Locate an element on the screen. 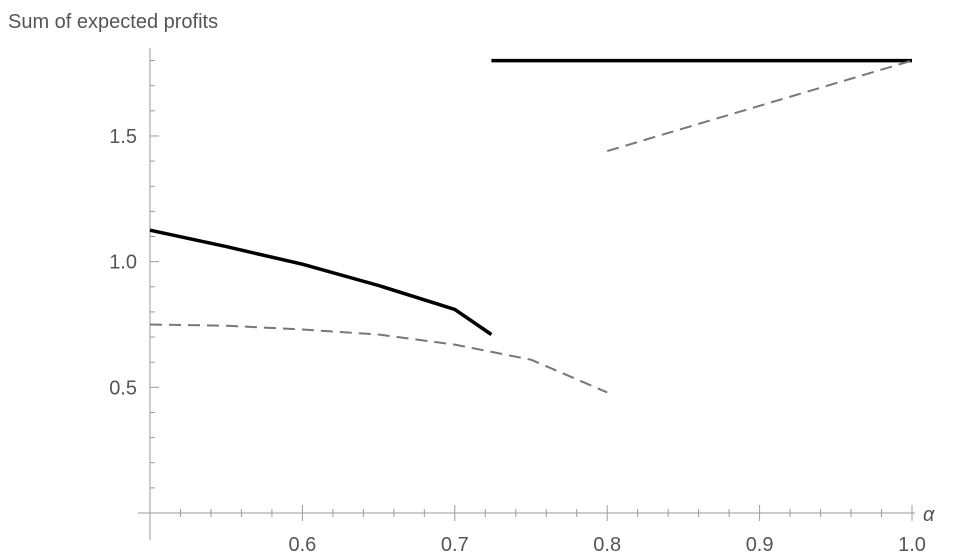 The width and height of the screenshot is (971, 556). x-tick-label: 1.0 is located at coordinates (912, 545).